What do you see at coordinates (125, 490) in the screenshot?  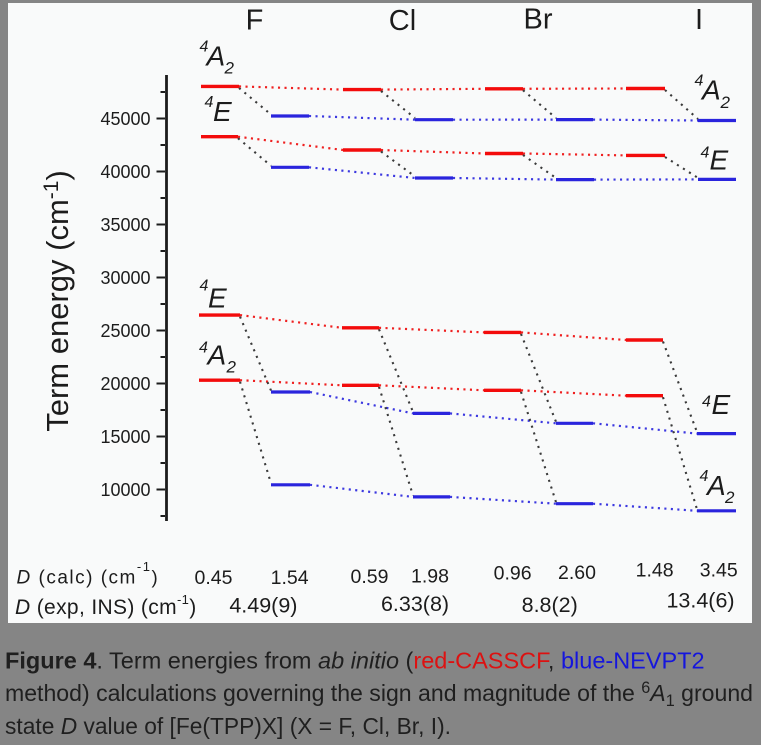 I see `svg-text: 10000` at bounding box center [125, 490].